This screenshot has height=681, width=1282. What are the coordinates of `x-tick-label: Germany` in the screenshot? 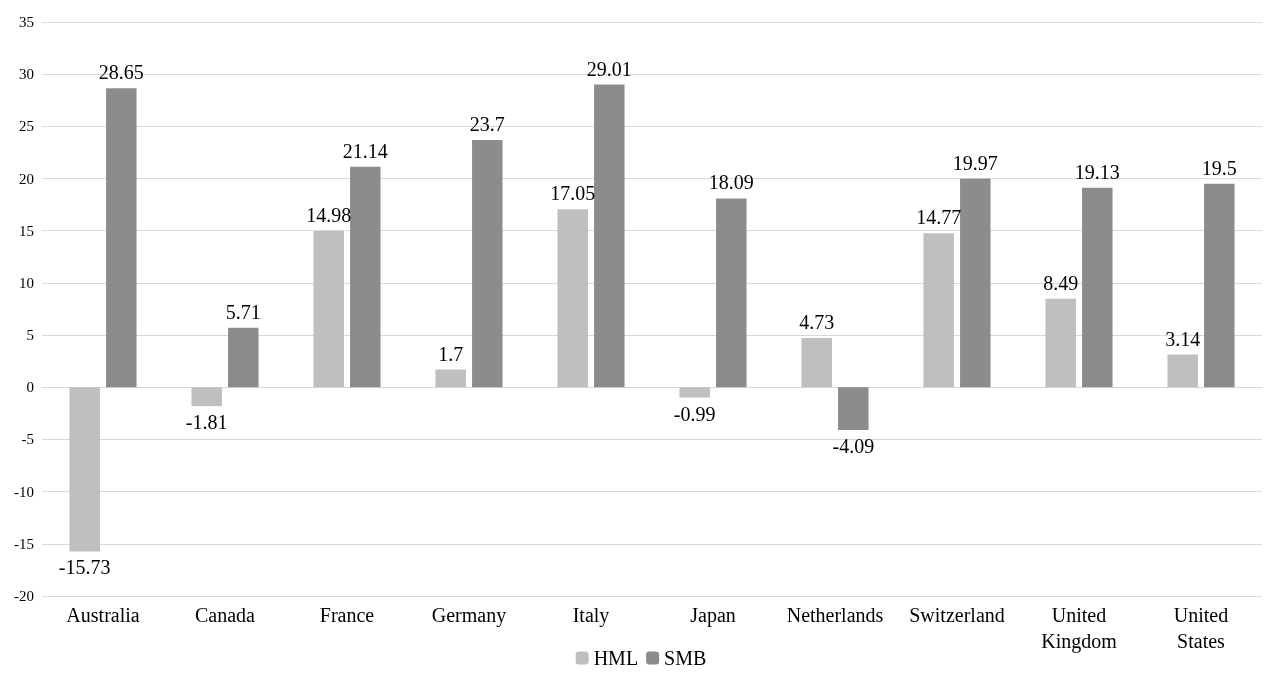 It's located at (469, 615).